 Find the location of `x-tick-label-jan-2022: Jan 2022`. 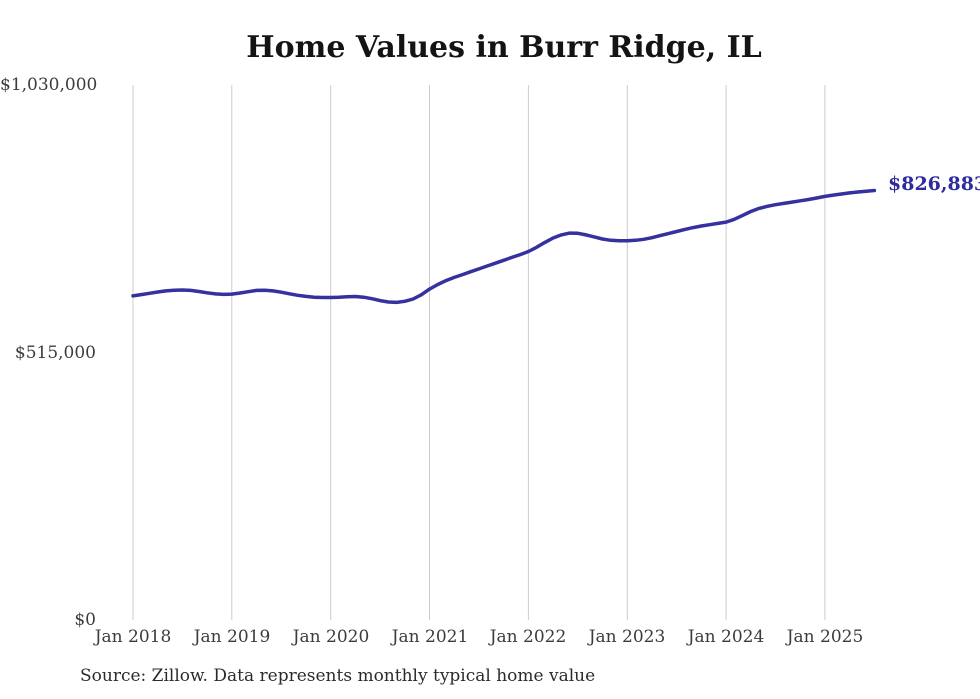

x-tick-label-jan-2022: Jan 2022 is located at coordinates (528, 637).